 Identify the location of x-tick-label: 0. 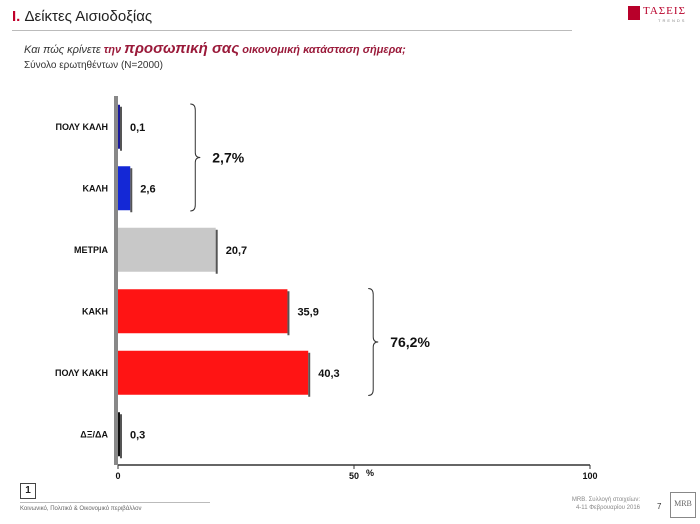
(117, 475).